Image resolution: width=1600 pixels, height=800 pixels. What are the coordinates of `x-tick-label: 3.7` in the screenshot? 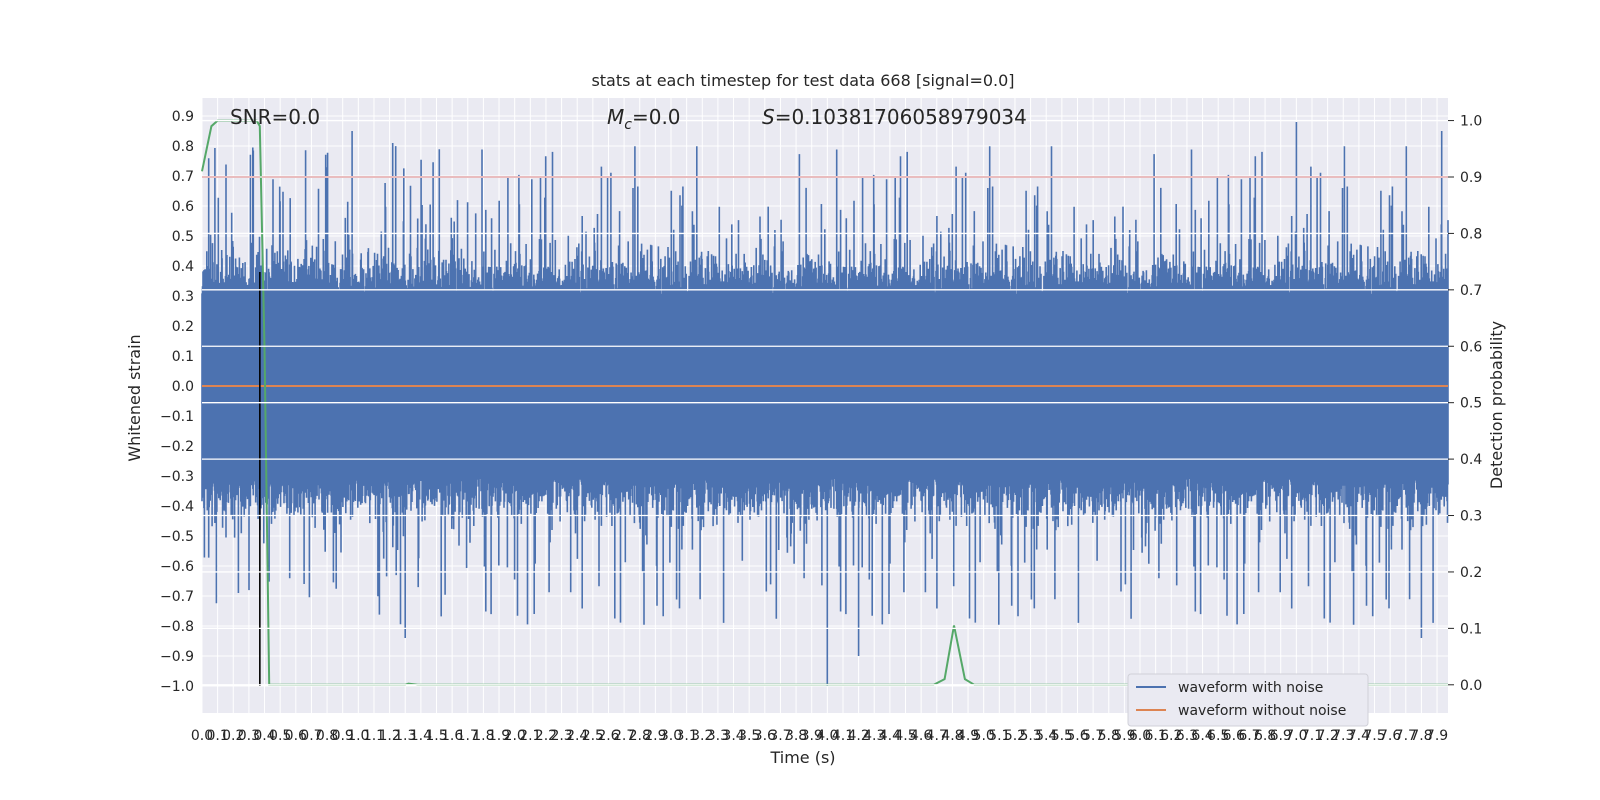 It's located at (780, 736).